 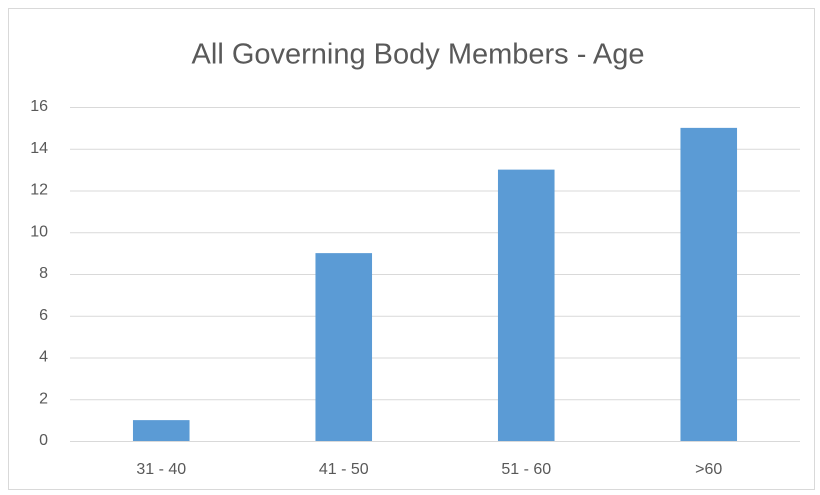 I want to click on chart-title: All Governing Body Members - Age, so click(x=418, y=55).